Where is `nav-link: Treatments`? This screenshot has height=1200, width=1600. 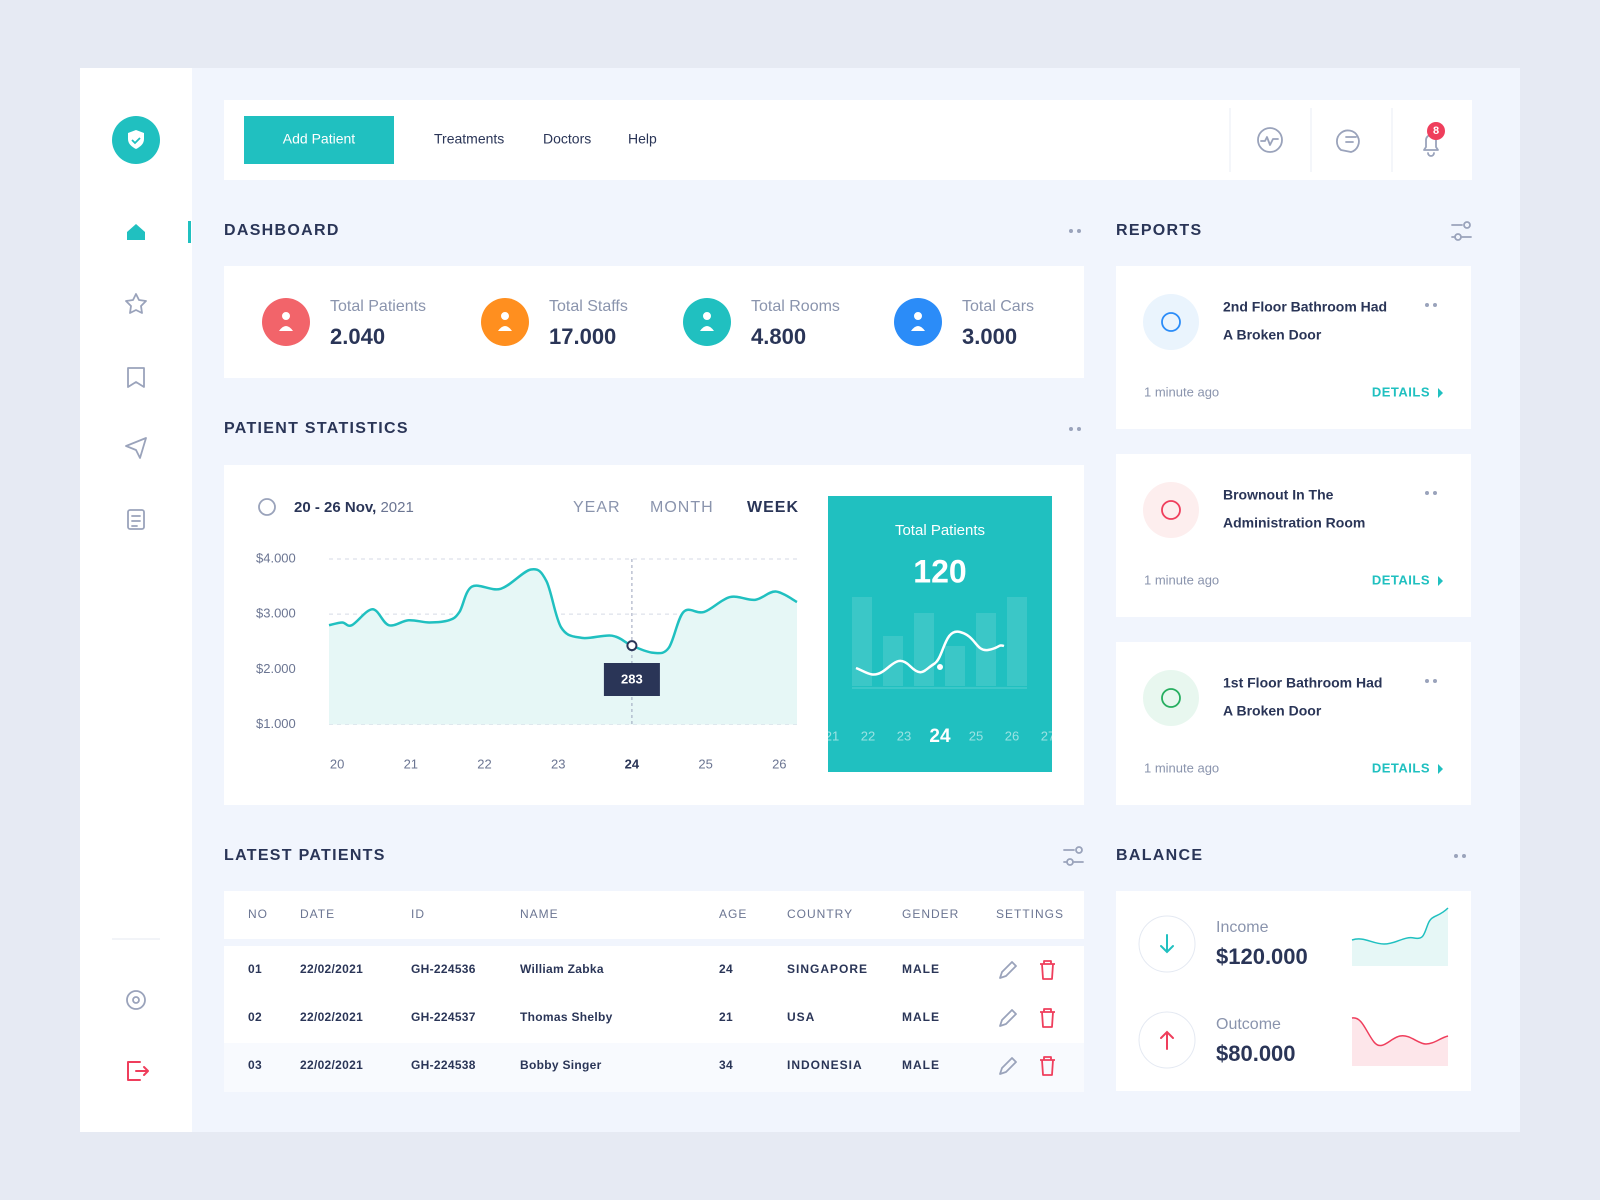 nav-link: Treatments is located at coordinates (469, 139).